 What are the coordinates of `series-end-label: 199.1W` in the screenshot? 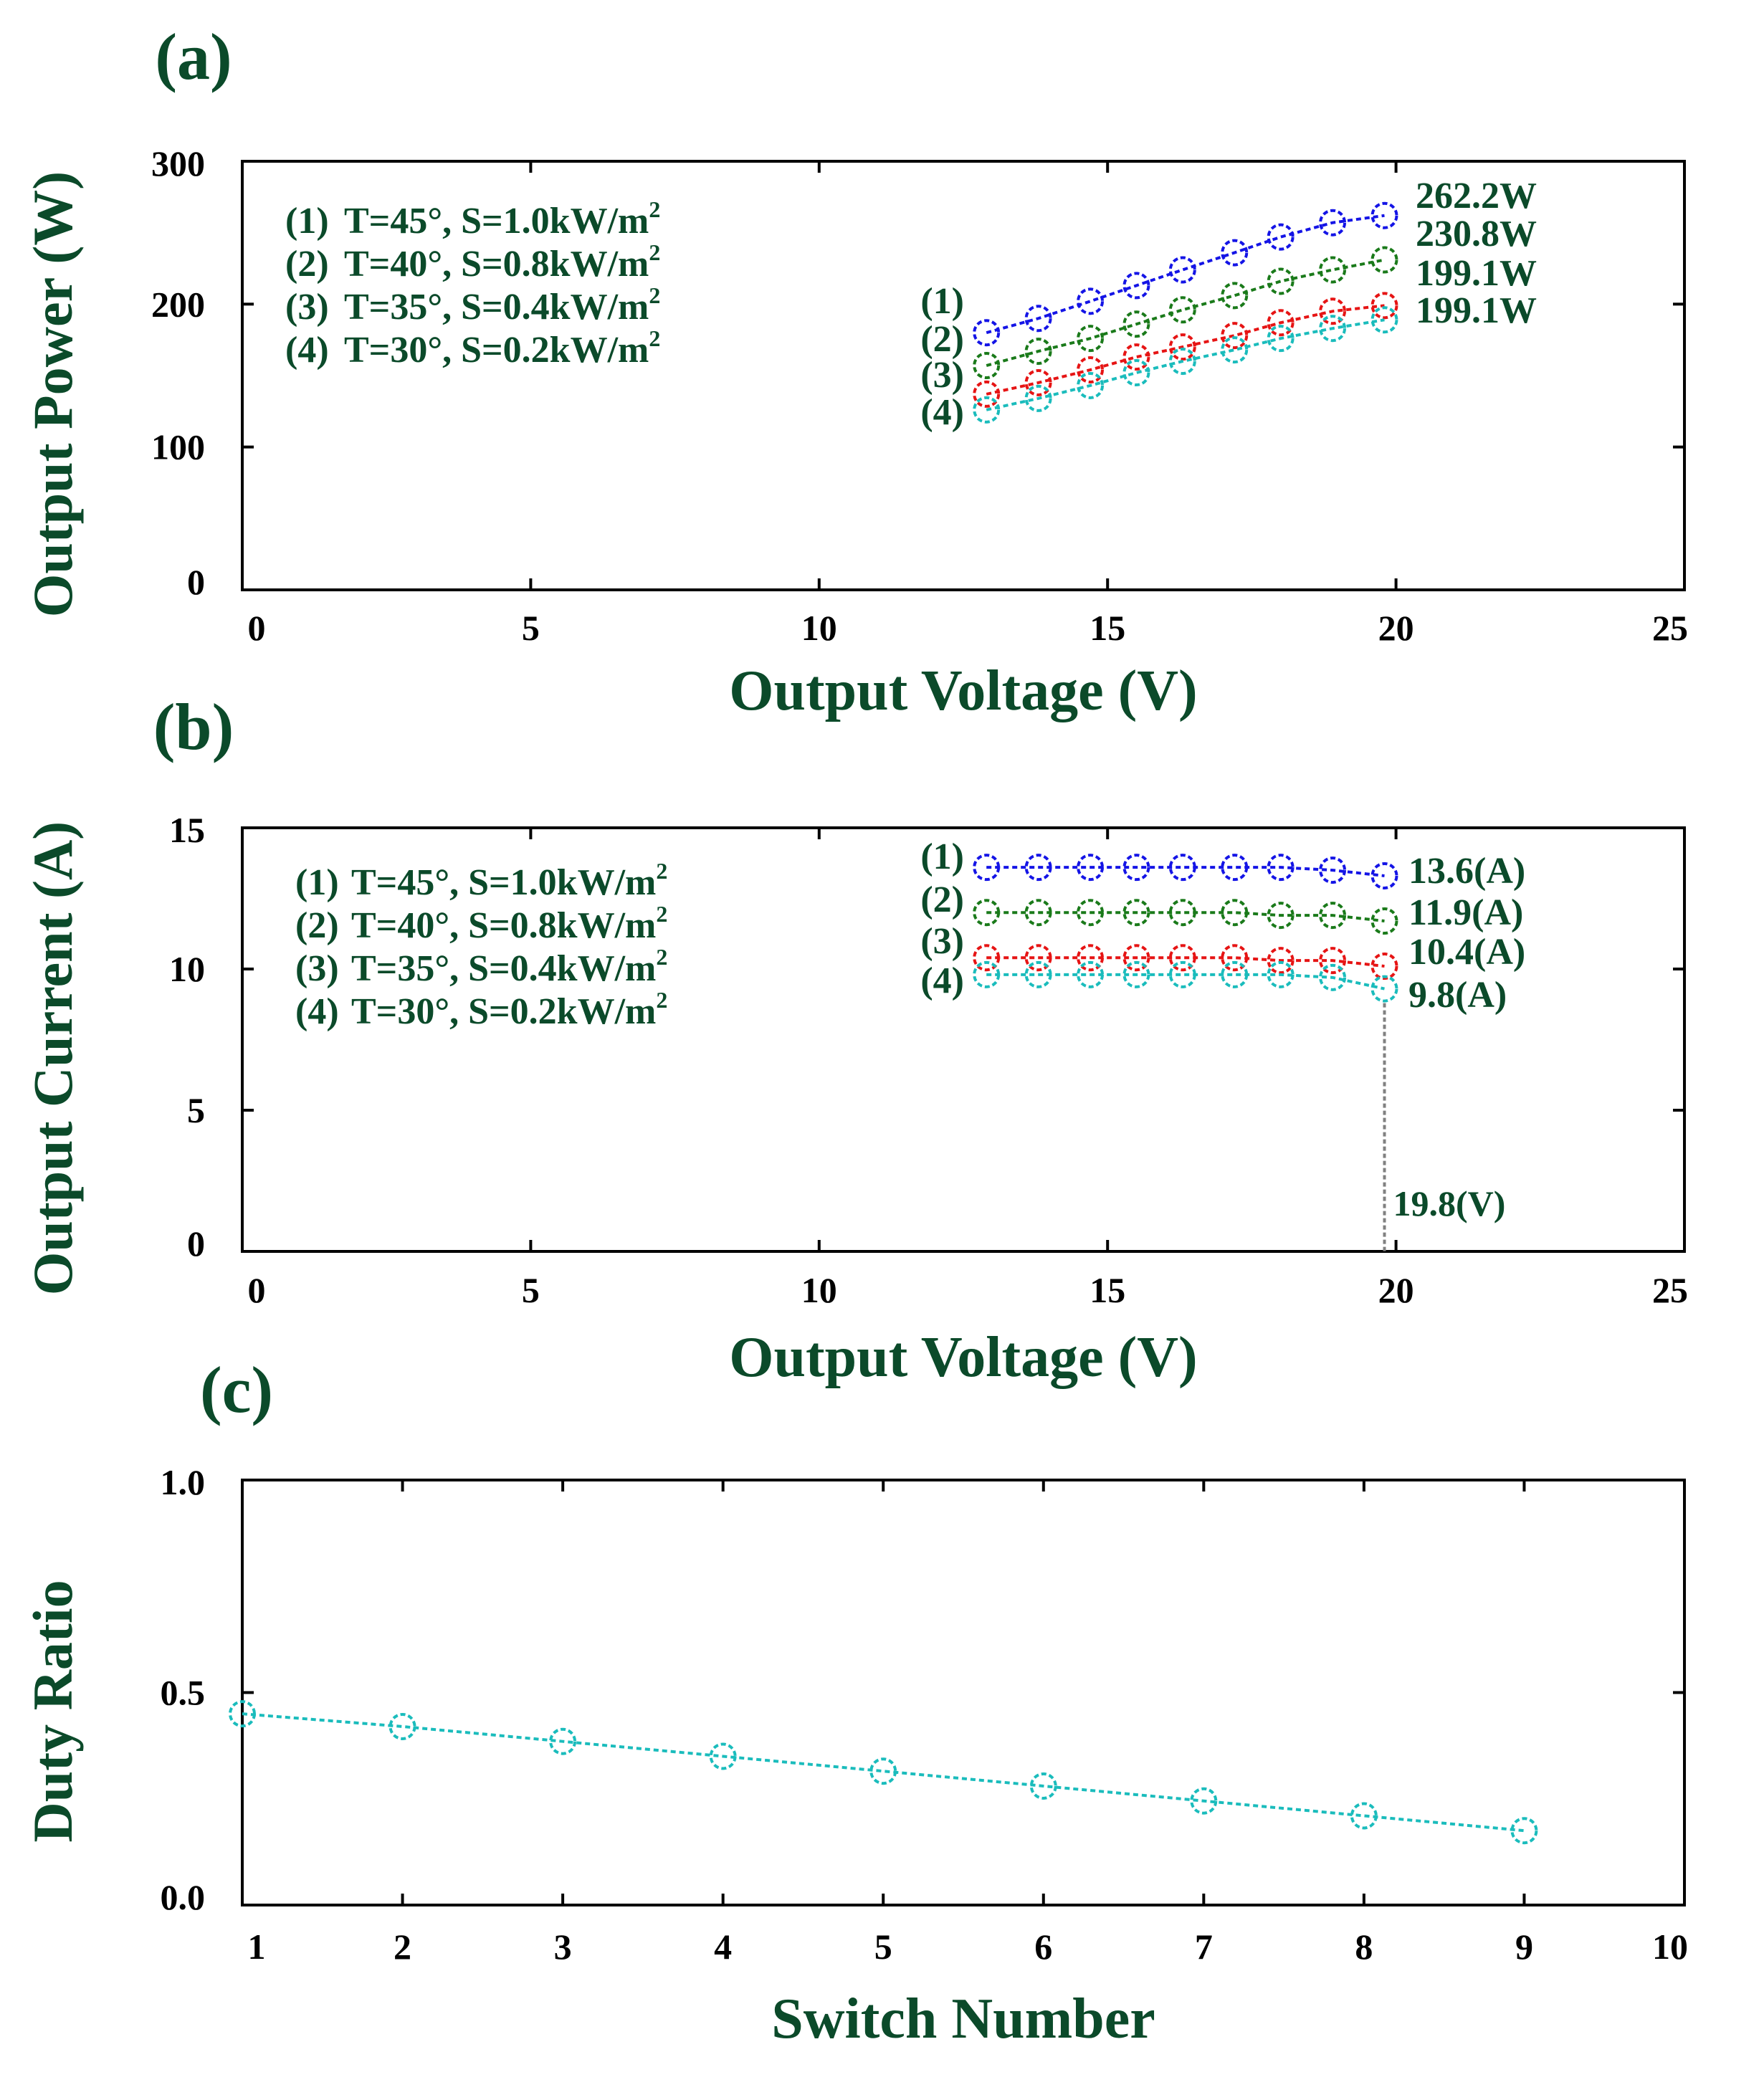 It's located at (1476, 273).